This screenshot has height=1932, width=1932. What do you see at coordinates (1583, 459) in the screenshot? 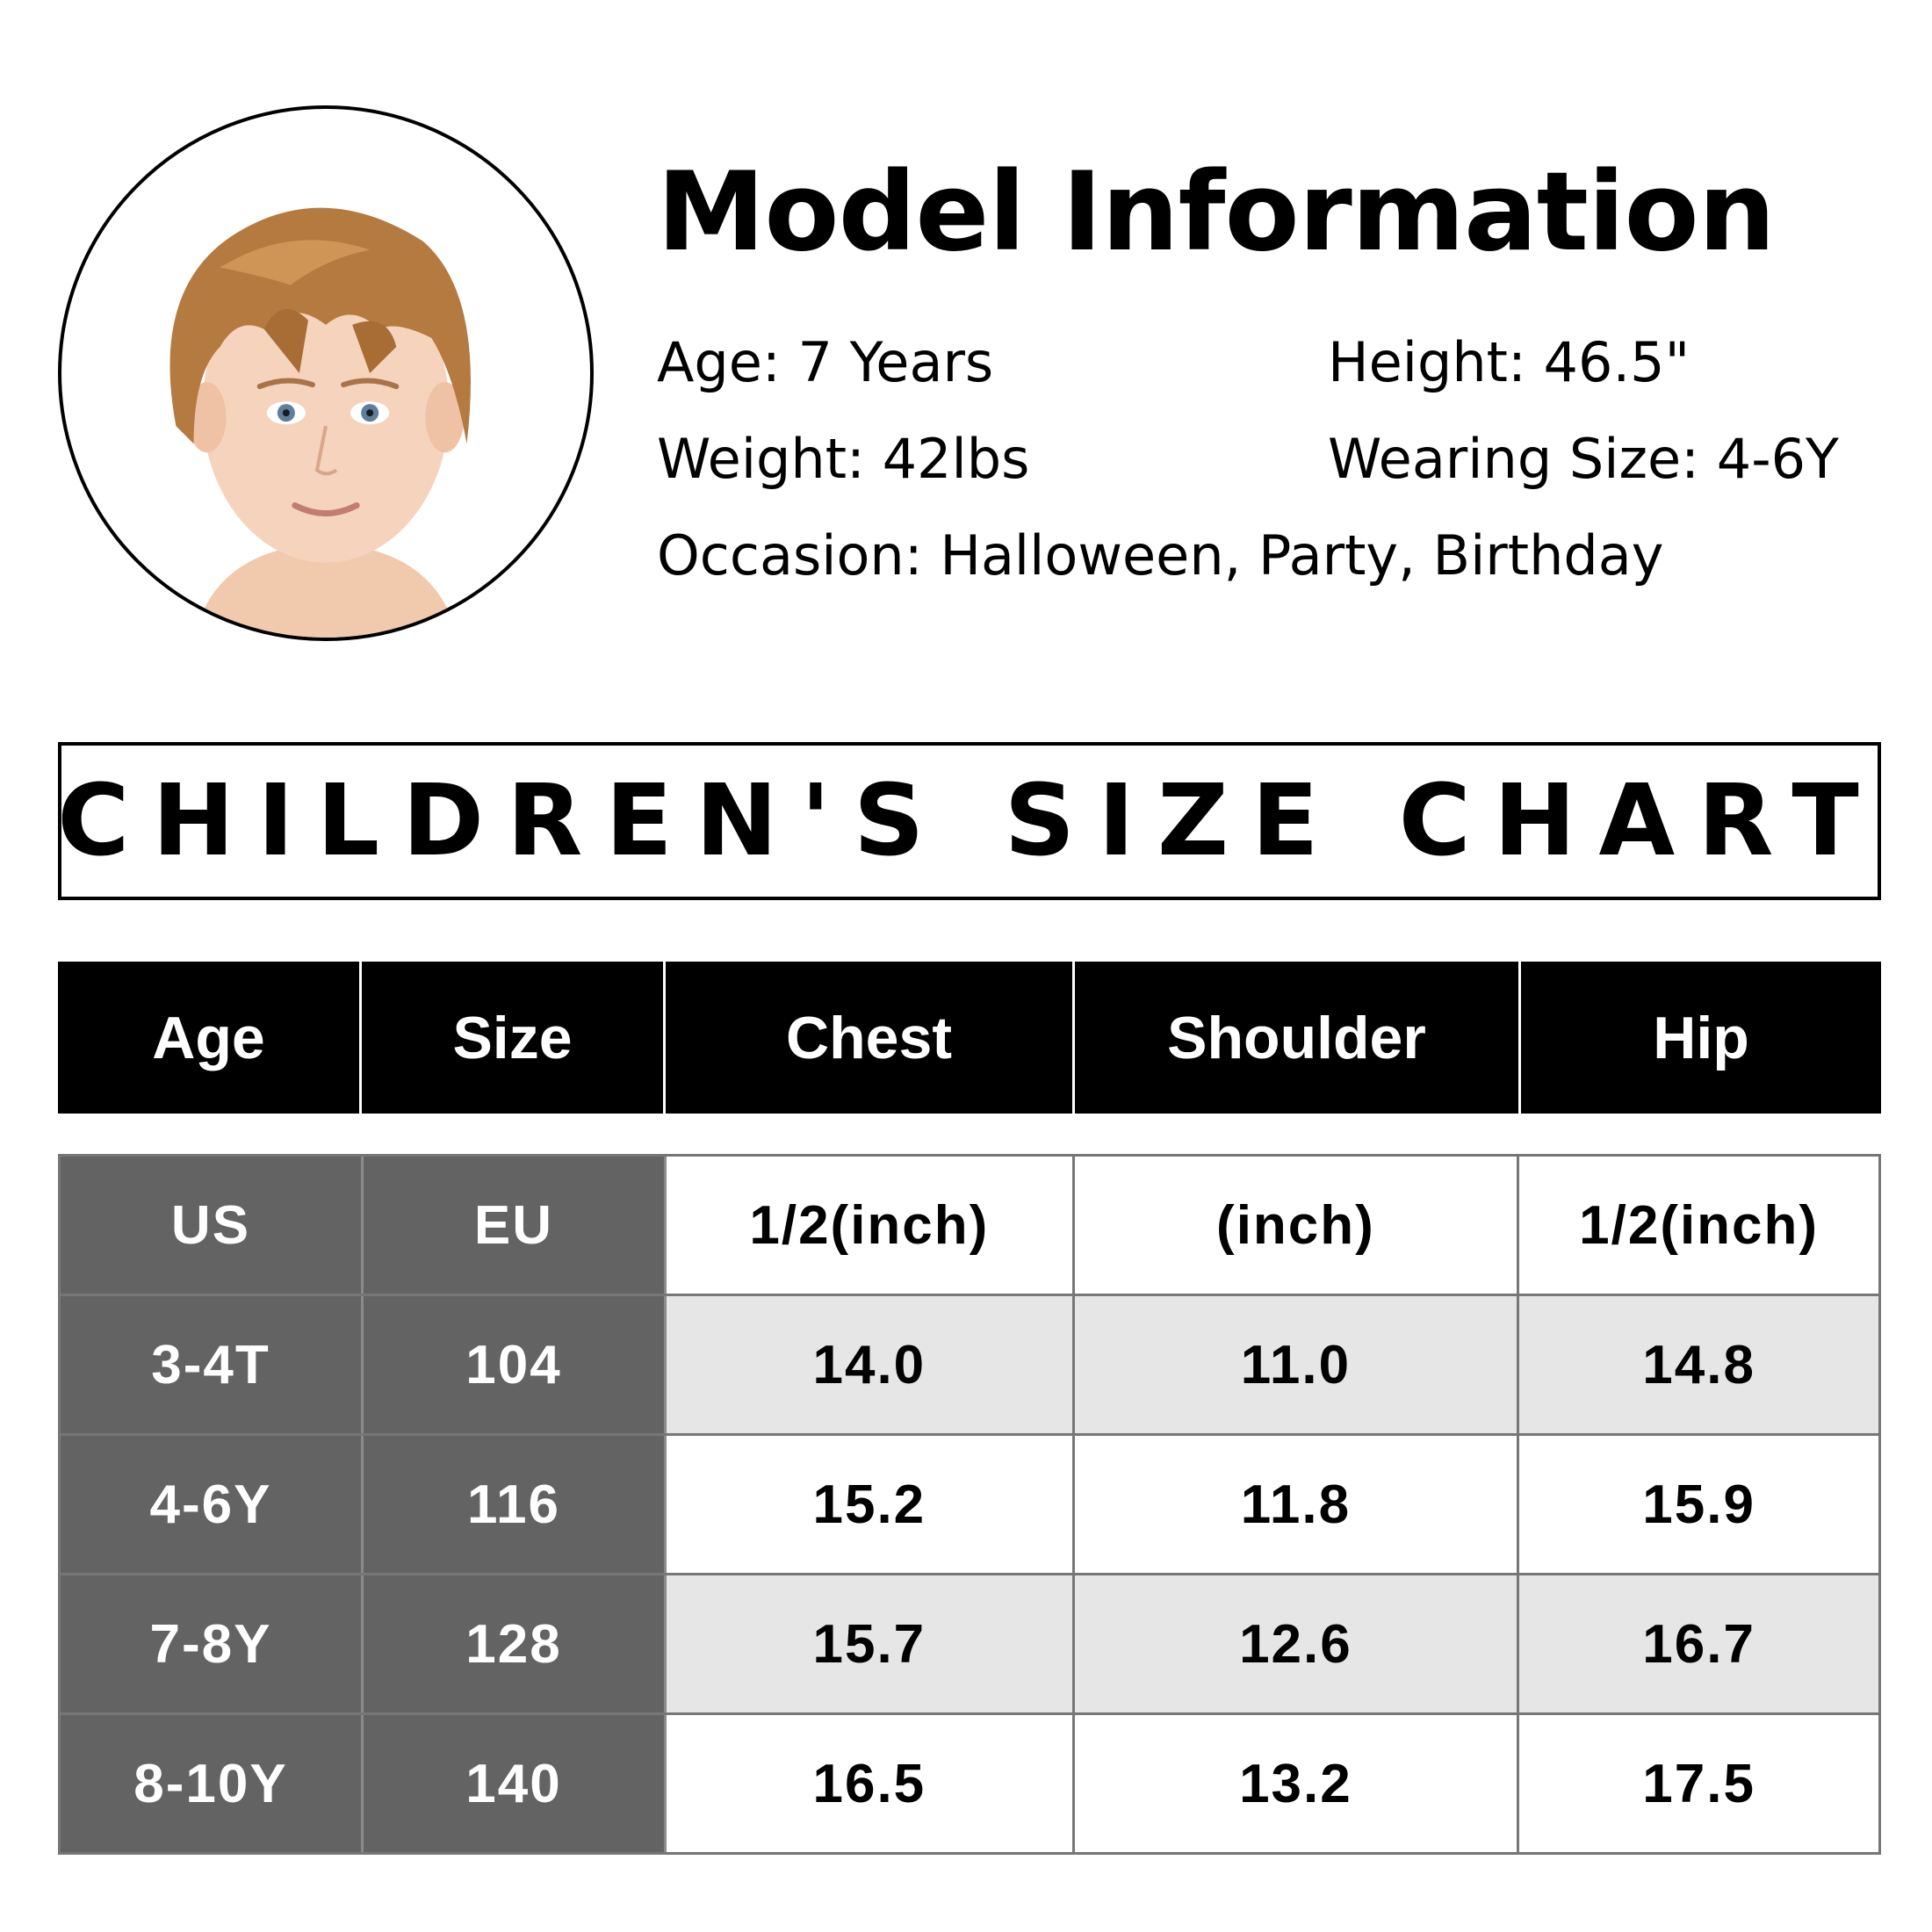
I see `model-wearing-size: Wearing Size: 4-6Y` at bounding box center [1583, 459].